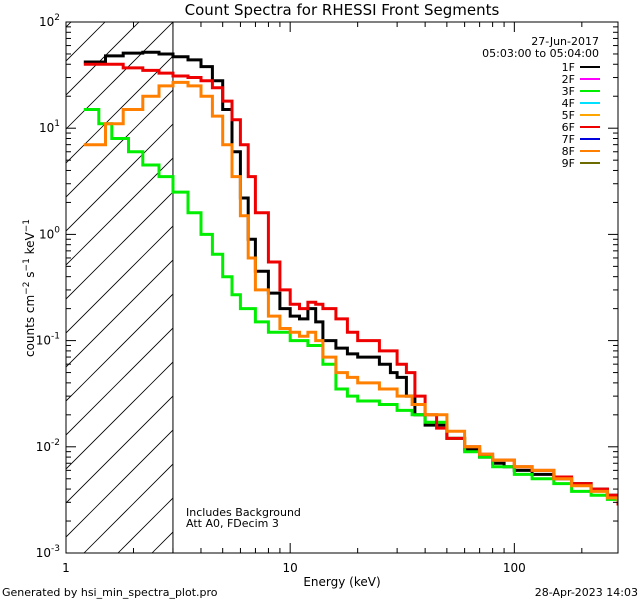 This screenshot has width=640, height=600. I want to click on legend-label-6F: 6F, so click(568, 127).